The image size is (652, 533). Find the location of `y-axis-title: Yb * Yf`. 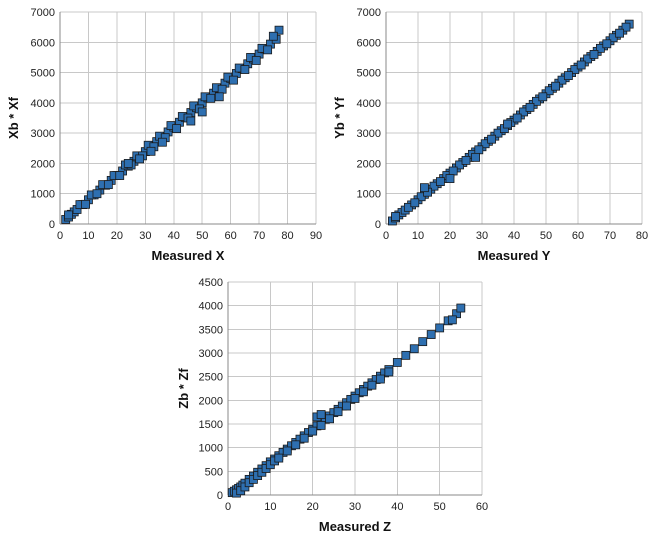

y-axis-title: Yb * Yf is located at coordinates (339, 118).